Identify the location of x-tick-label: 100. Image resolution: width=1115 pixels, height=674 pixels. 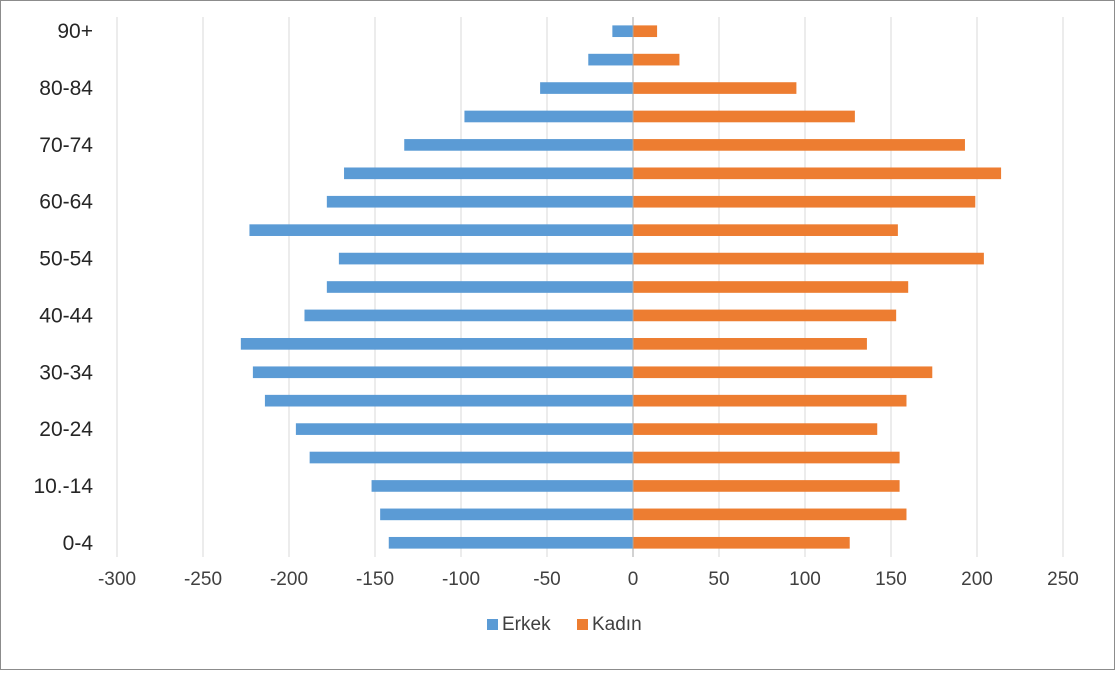
(805, 579).